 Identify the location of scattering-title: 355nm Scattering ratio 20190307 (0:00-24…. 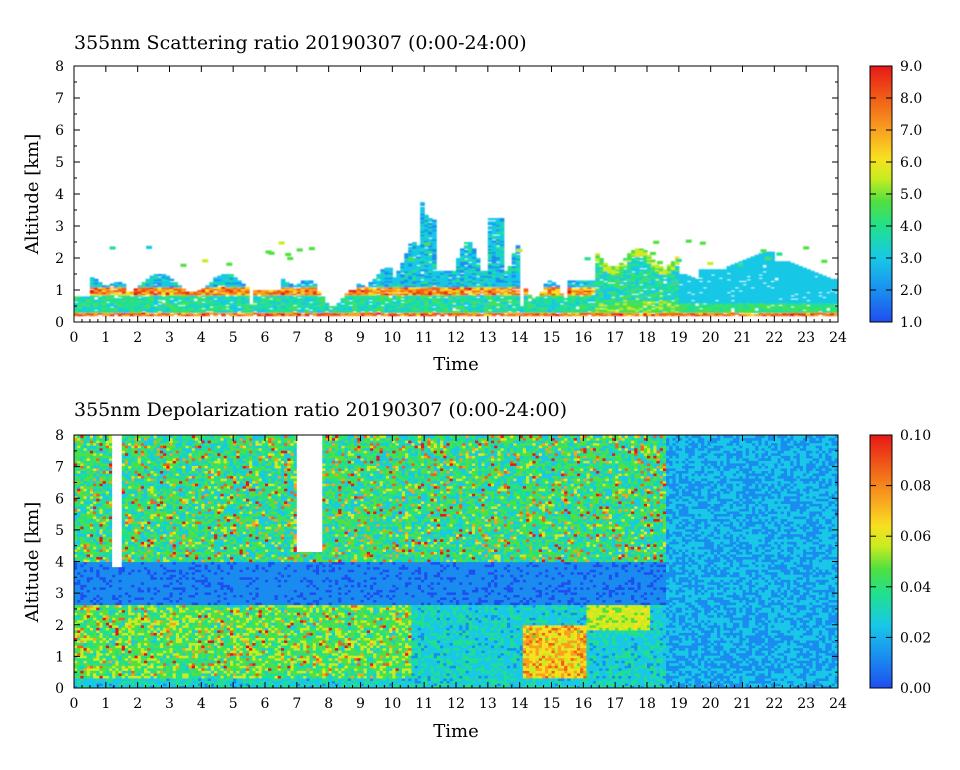
(300, 43).